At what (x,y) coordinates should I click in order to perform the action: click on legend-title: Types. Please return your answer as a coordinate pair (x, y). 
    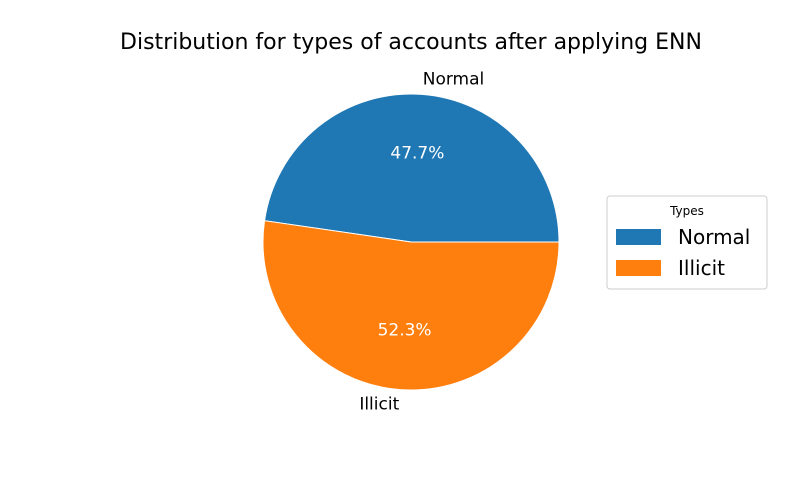
    Looking at the image, I should click on (686, 211).